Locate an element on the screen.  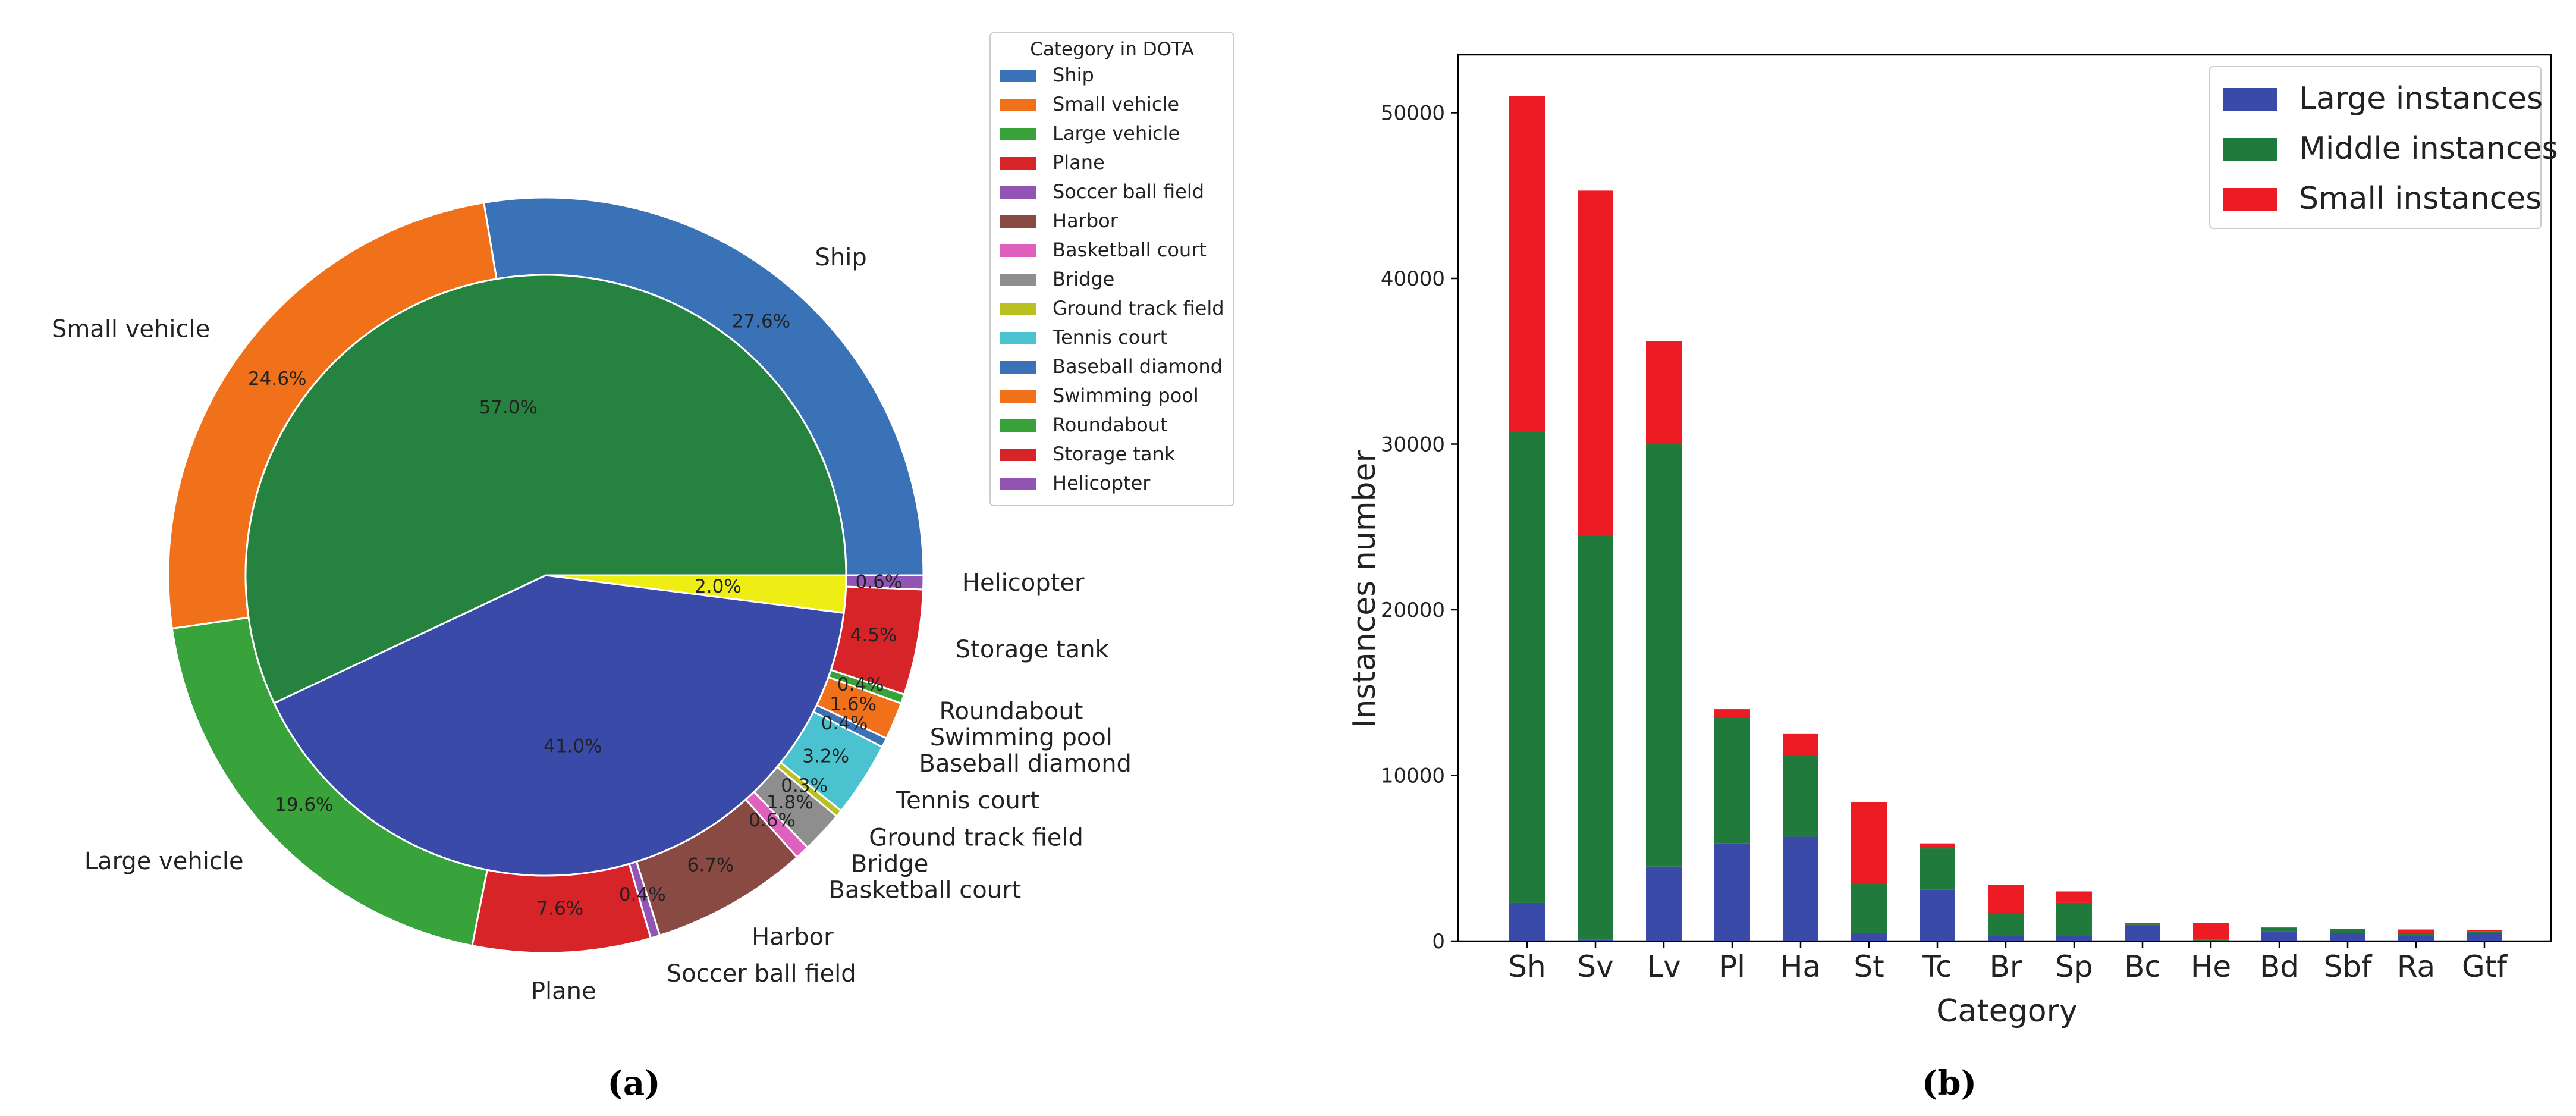
bar-pl-large-instances is located at coordinates (1732, 892).